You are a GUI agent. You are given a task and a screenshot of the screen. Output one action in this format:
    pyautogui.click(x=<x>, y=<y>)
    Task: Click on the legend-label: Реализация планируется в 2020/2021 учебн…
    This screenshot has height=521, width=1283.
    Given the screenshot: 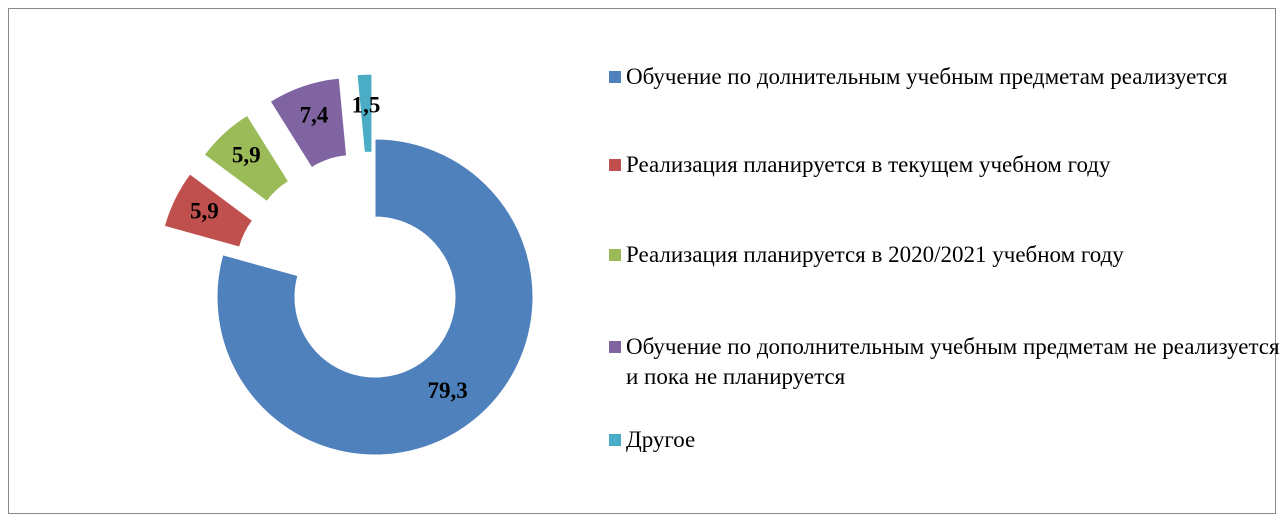 What is the action you would take?
    pyautogui.click(x=875, y=254)
    